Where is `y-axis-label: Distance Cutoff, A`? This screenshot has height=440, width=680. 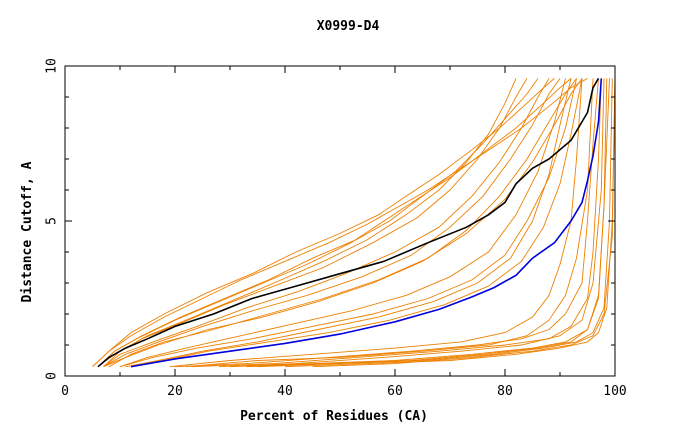
y-axis-label: Distance Cutoff, A is located at coordinates (27, 231).